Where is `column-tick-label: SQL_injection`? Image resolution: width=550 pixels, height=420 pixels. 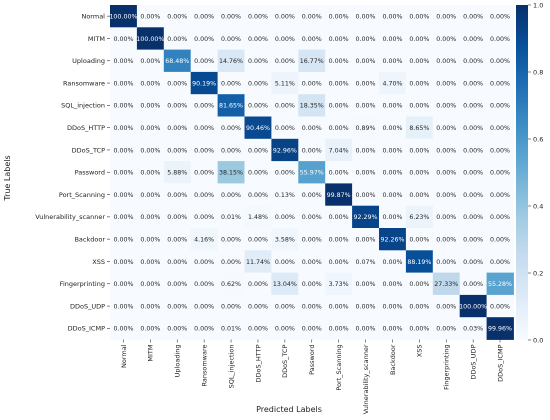 column-tick-label: SQL_injection is located at coordinates (231, 367).